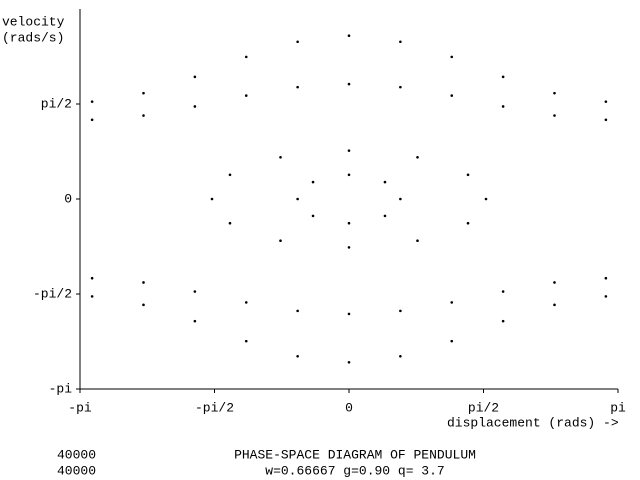 This screenshot has width=640, height=480. What do you see at coordinates (68, 198) in the screenshot?
I see `y-tick-label: 0` at bounding box center [68, 198].